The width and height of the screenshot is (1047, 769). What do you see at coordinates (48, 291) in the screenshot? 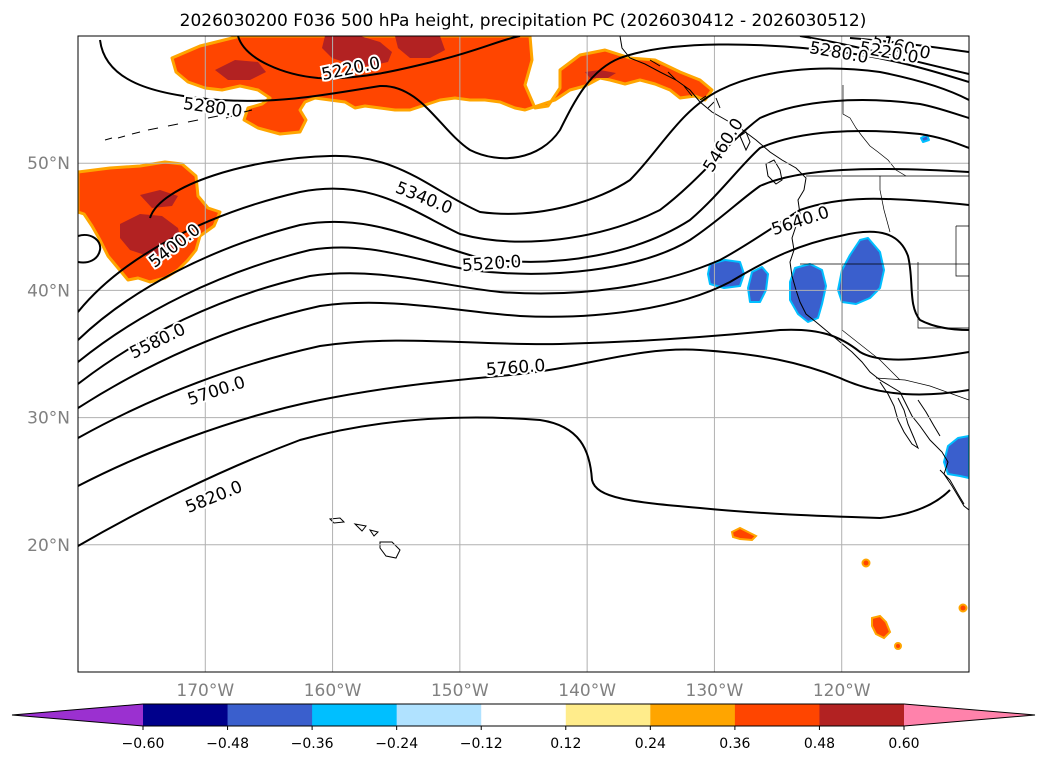
I see `lat-label: 40°N` at bounding box center [48, 291].